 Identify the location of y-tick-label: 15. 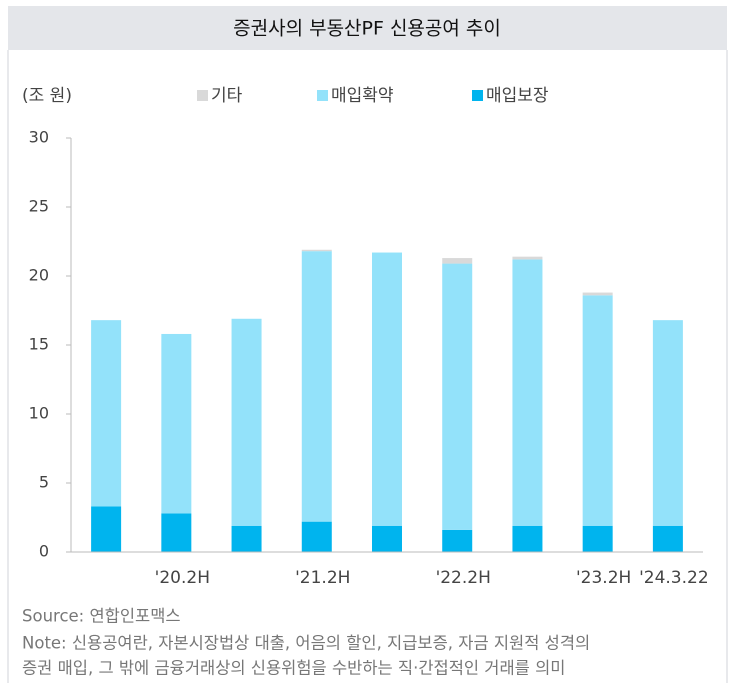
(39, 344).